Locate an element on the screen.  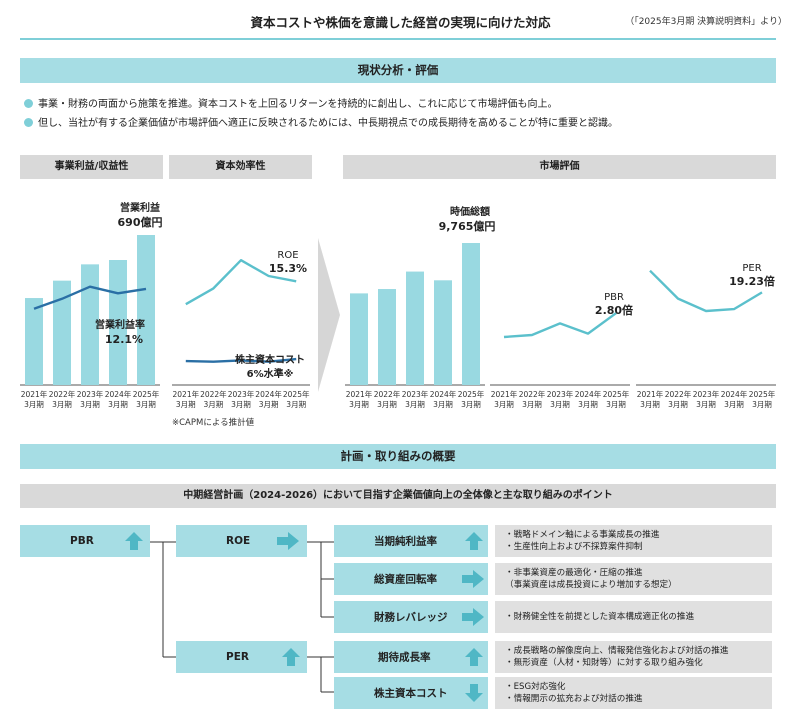
cost-of-equity-line is located at coordinates (241, 360).